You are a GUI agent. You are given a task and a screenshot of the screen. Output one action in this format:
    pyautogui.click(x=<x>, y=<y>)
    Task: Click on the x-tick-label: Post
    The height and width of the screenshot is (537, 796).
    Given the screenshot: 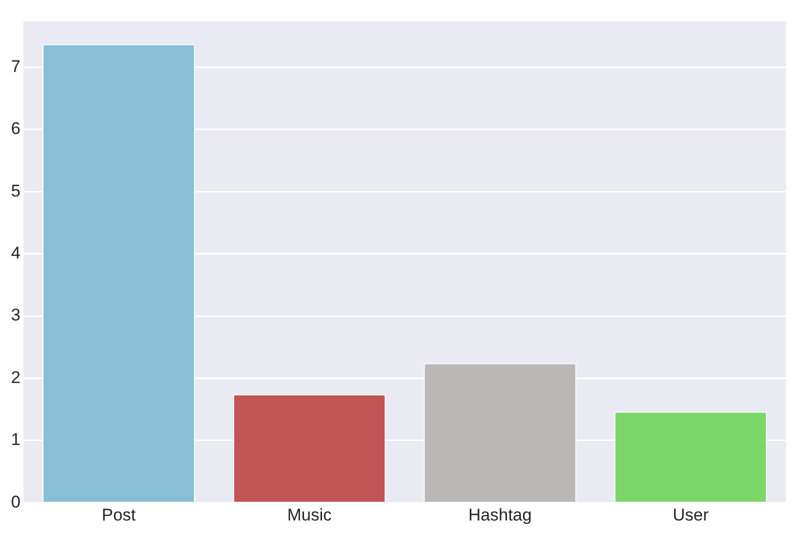 What is the action you would take?
    pyautogui.click(x=119, y=514)
    